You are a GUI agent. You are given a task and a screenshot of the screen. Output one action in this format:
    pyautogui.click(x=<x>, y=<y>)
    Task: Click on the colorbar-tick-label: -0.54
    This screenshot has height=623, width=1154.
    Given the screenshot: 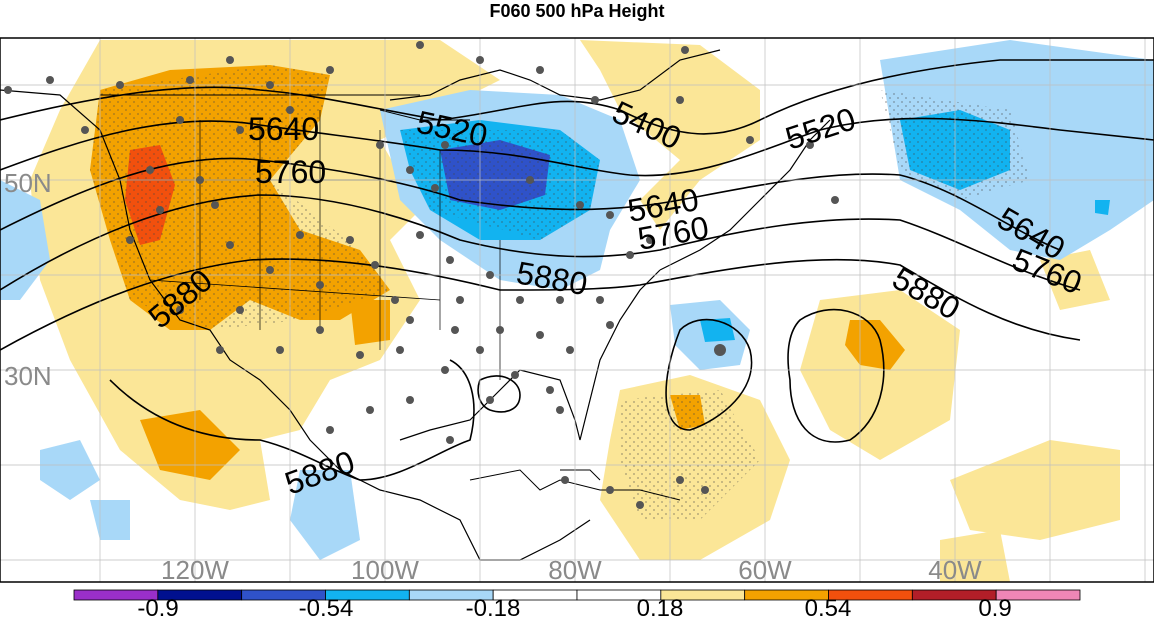 What is the action you would take?
    pyautogui.click(x=326, y=608)
    